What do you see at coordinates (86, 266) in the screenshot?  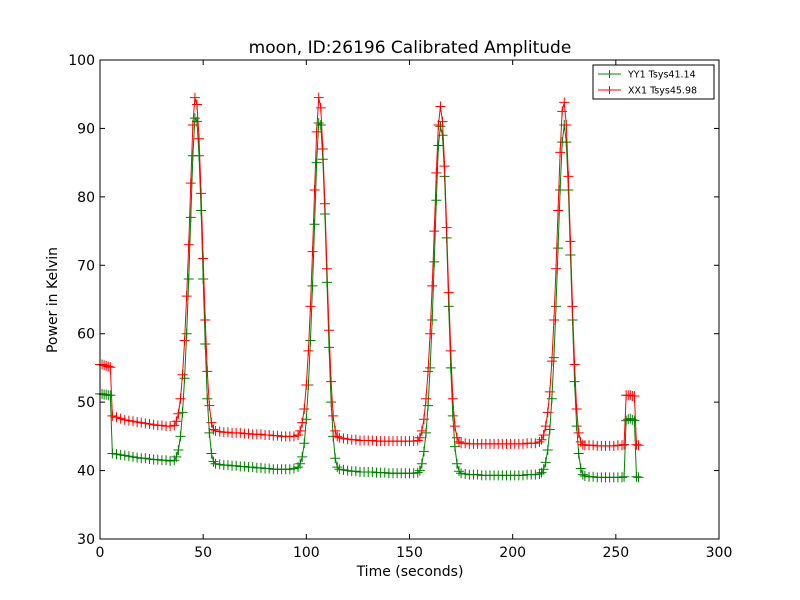 I see `y-tick-label: 70` at bounding box center [86, 266].